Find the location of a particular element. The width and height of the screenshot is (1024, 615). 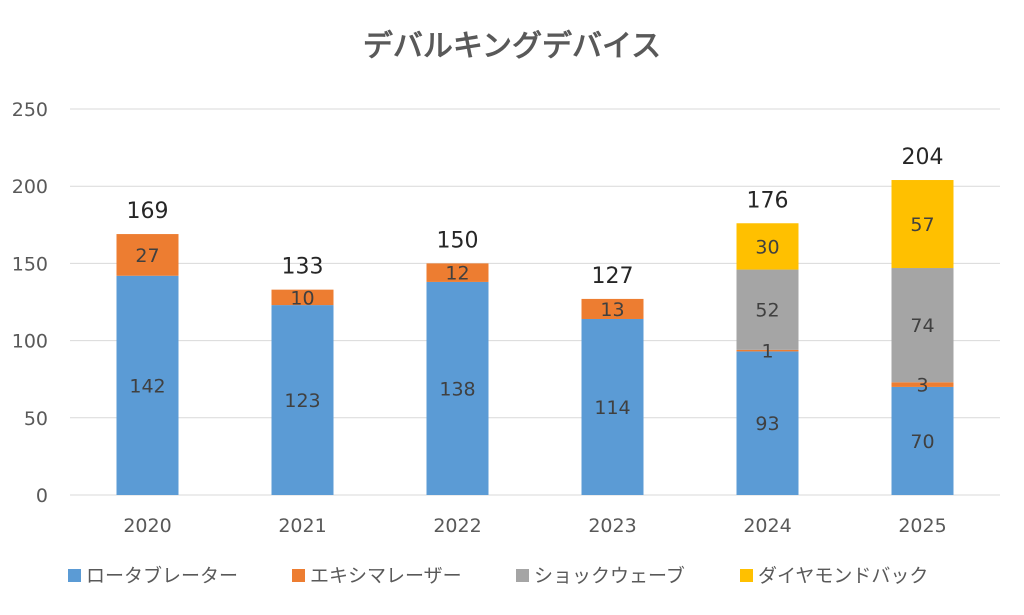

legend-item: ショックウェーブ is located at coordinates (600, 575).